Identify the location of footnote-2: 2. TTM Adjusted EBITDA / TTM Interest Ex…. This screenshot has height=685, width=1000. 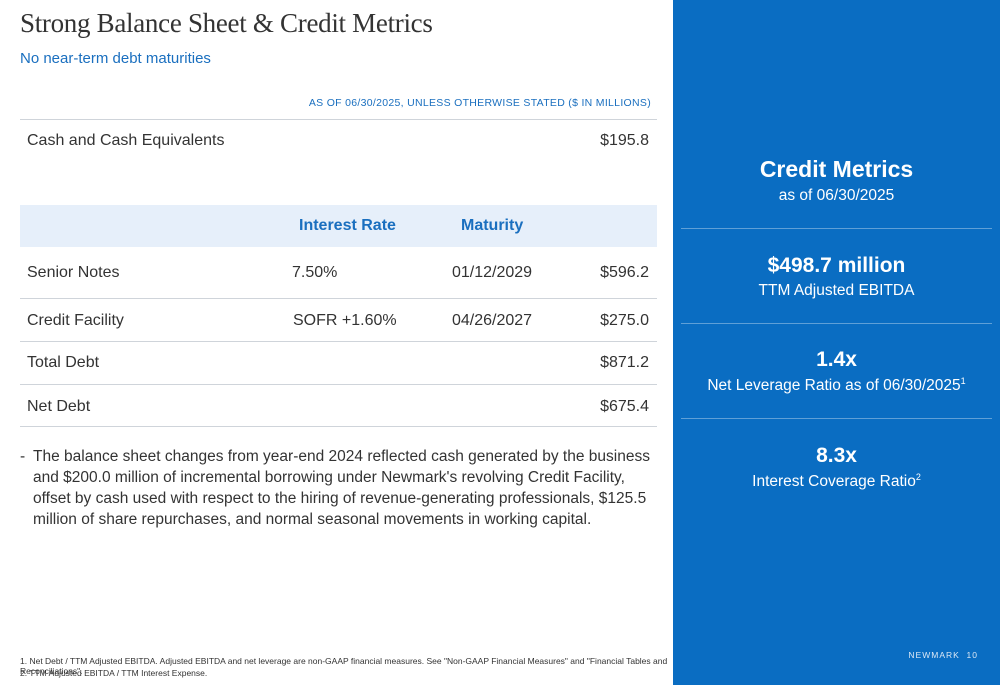
(114, 673).